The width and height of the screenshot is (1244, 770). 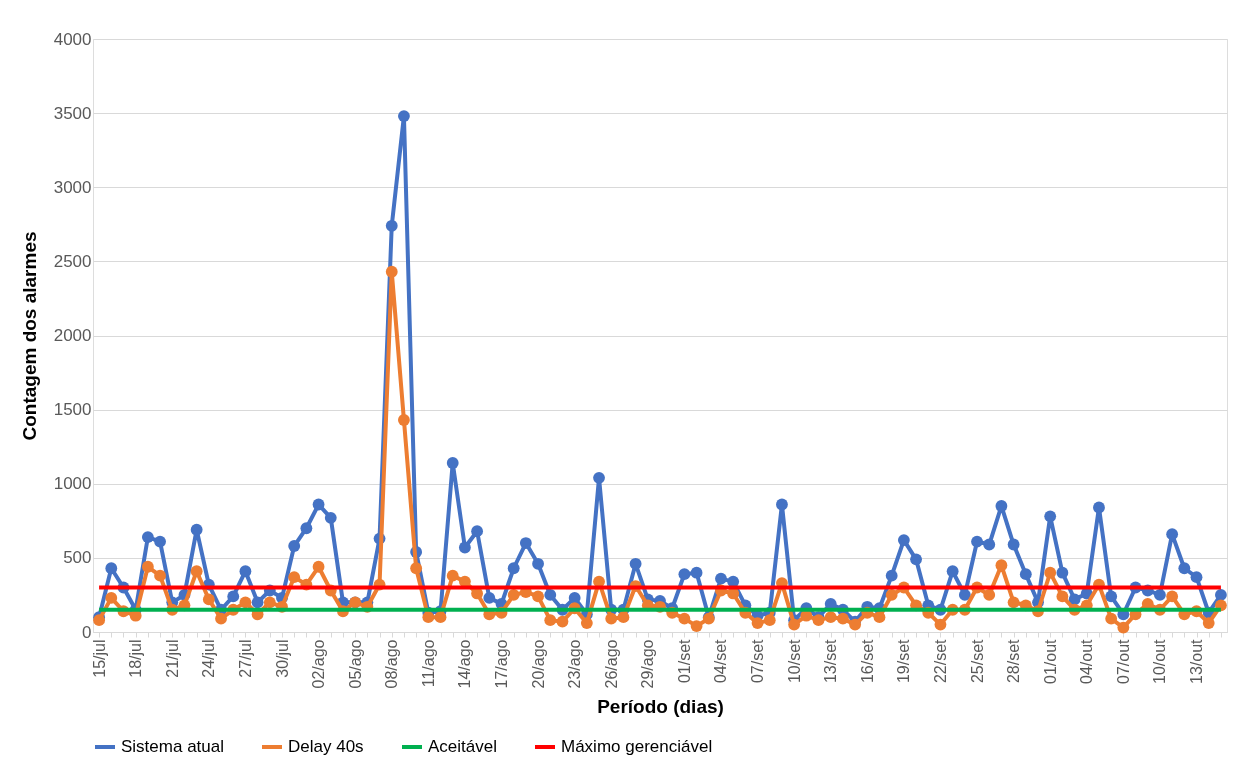 I want to click on x-tick-label: 17/ago, so click(x=501, y=664).